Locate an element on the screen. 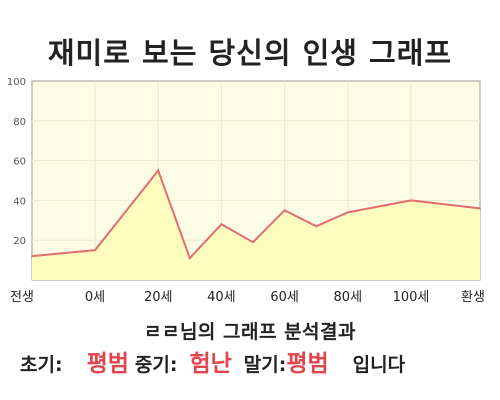 Image resolution: width=500 pixels, height=400 pixels. x-tick-label: 전생 is located at coordinates (22, 297).